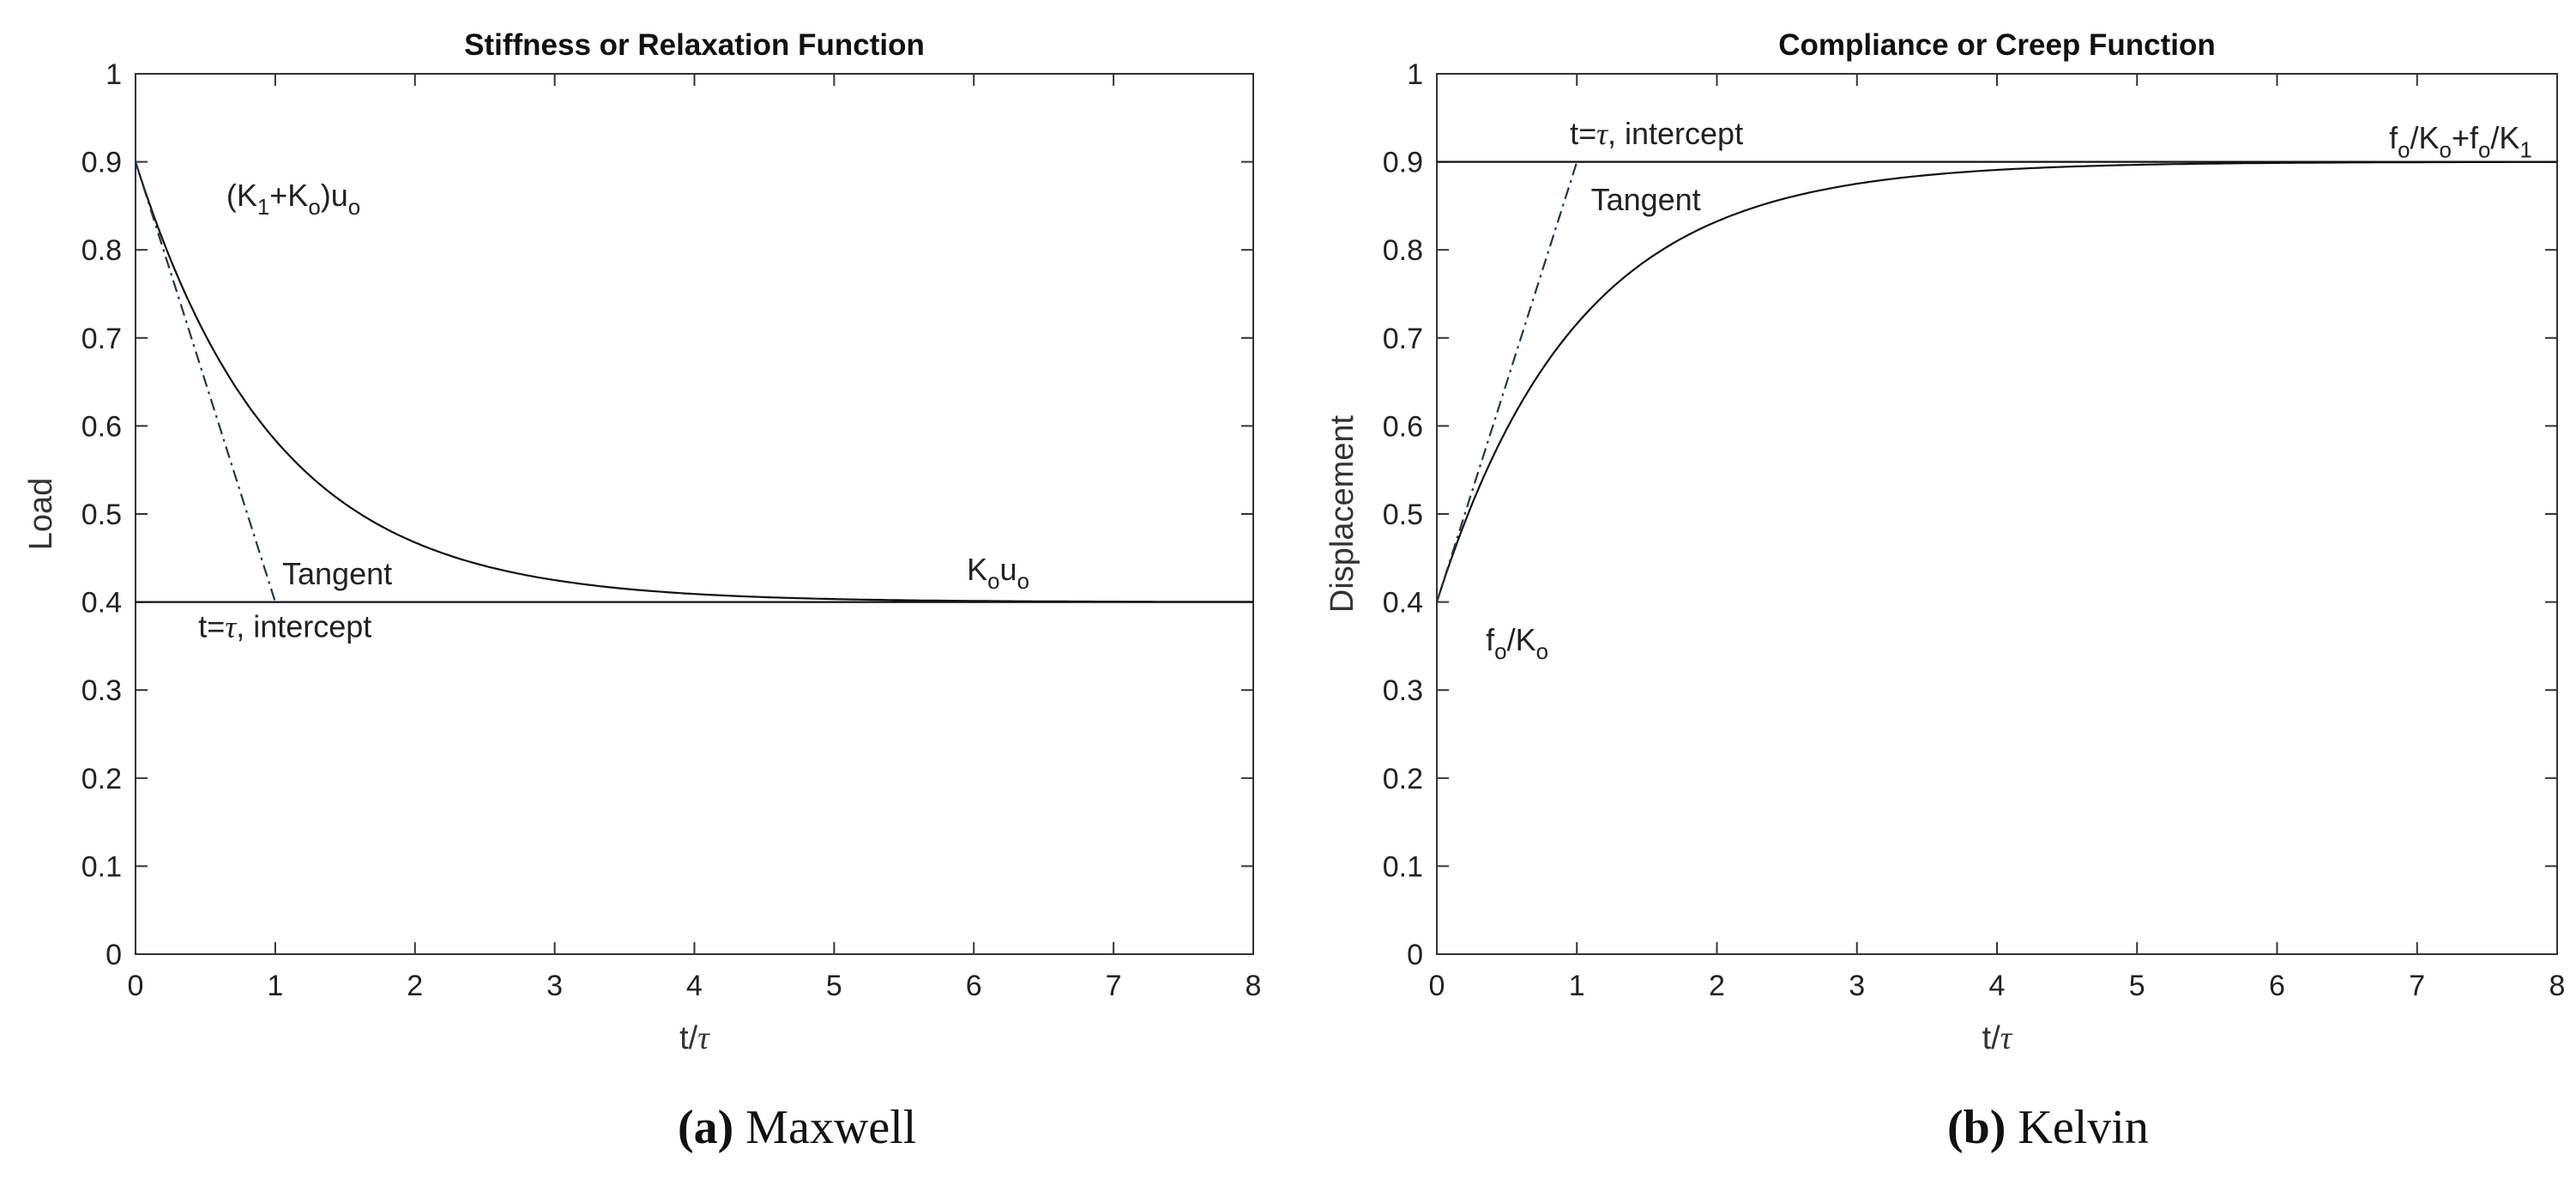 Image resolution: width=2576 pixels, height=1191 pixels. Describe the element at coordinates (101, 163) in the screenshot. I see `maxwell-ytick-label: 0.9` at that location.